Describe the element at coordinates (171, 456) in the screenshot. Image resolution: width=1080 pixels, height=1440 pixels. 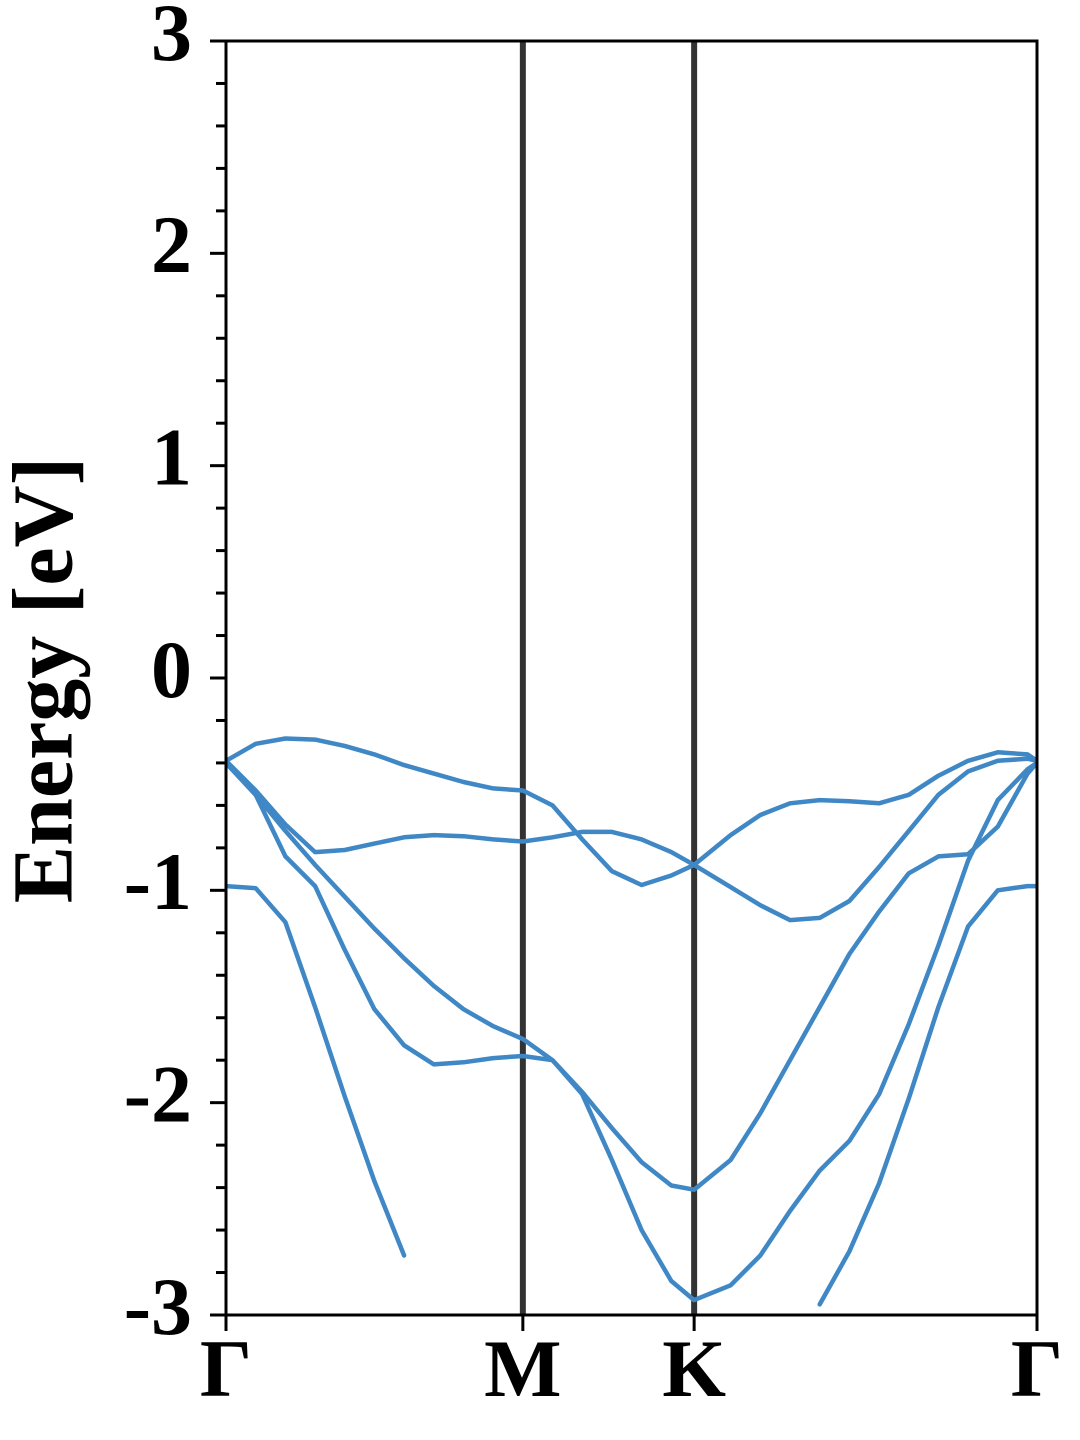
I see `y-tick-label: 1` at that location.